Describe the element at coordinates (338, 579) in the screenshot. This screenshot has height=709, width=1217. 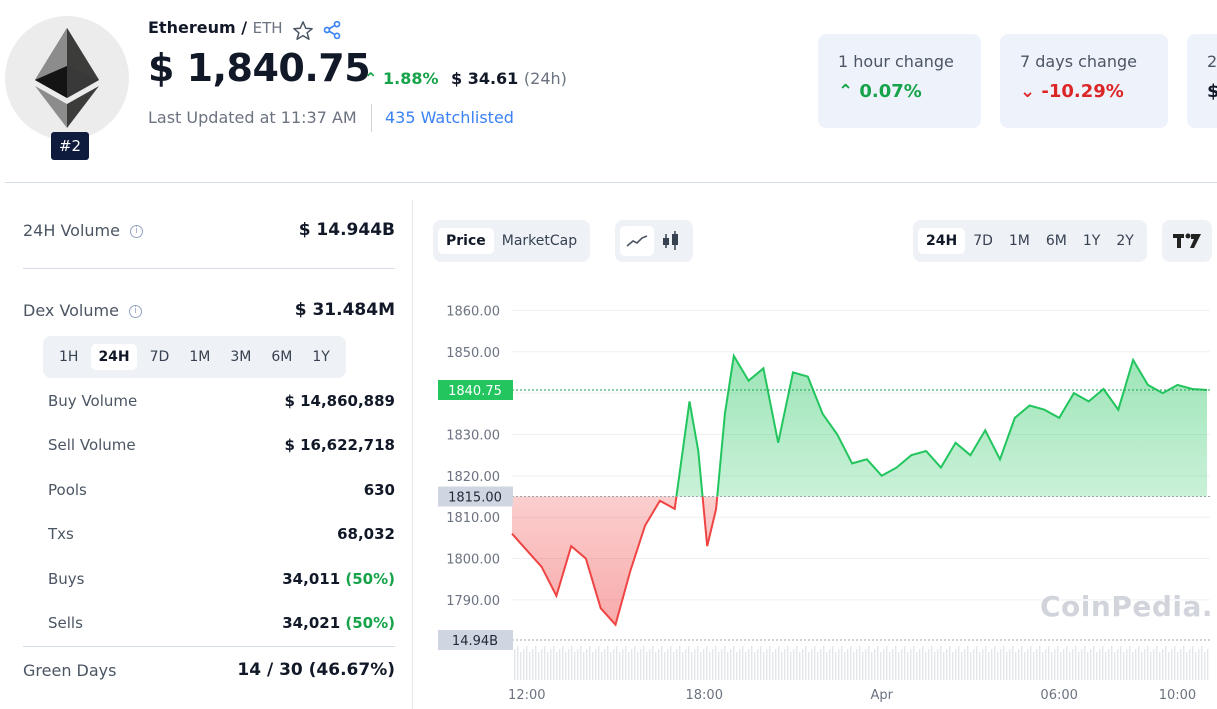
I see `row-value: 34,011 (50%)` at that location.